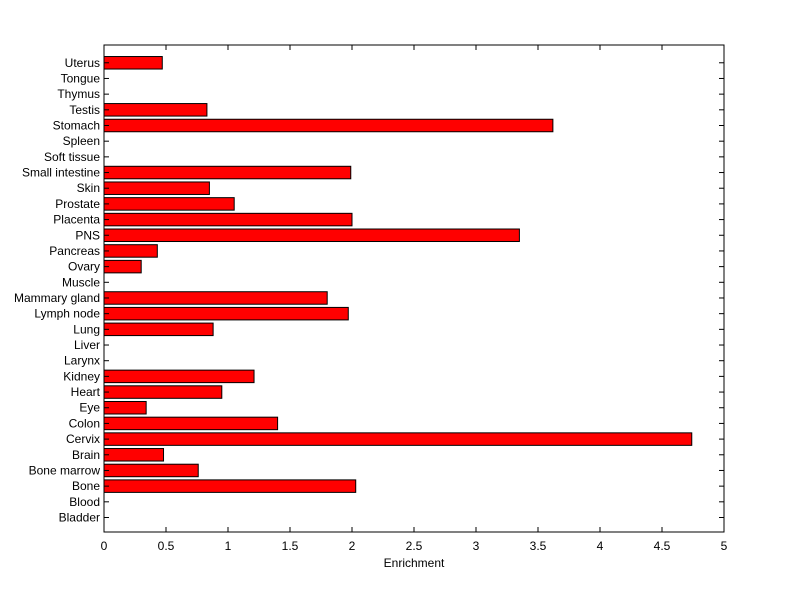  What do you see at coordinates (82, 361) in the screenshot?
I see `y-tick-label-larynx: Larynx` at bounding box center [82, 361].